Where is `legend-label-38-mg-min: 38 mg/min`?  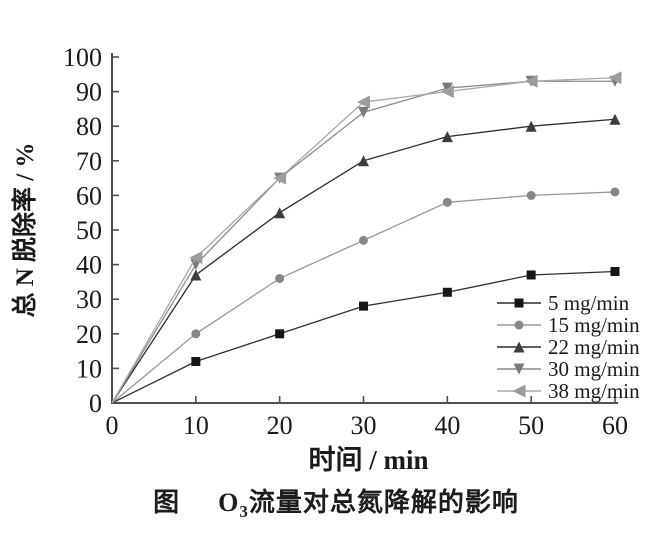 legend-label-38-mg-min: 38 mg/min is located at coordinates (594, 391).